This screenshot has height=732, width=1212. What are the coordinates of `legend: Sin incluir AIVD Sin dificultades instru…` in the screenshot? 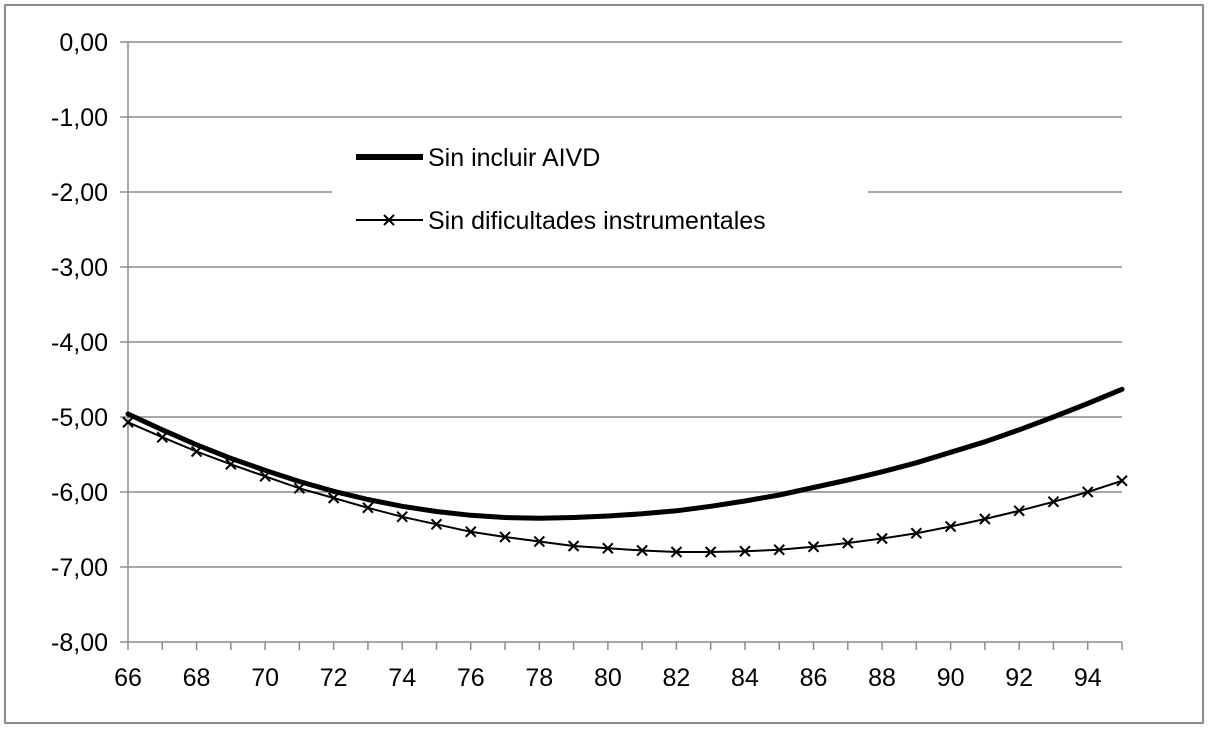 It's located at (600, 187).